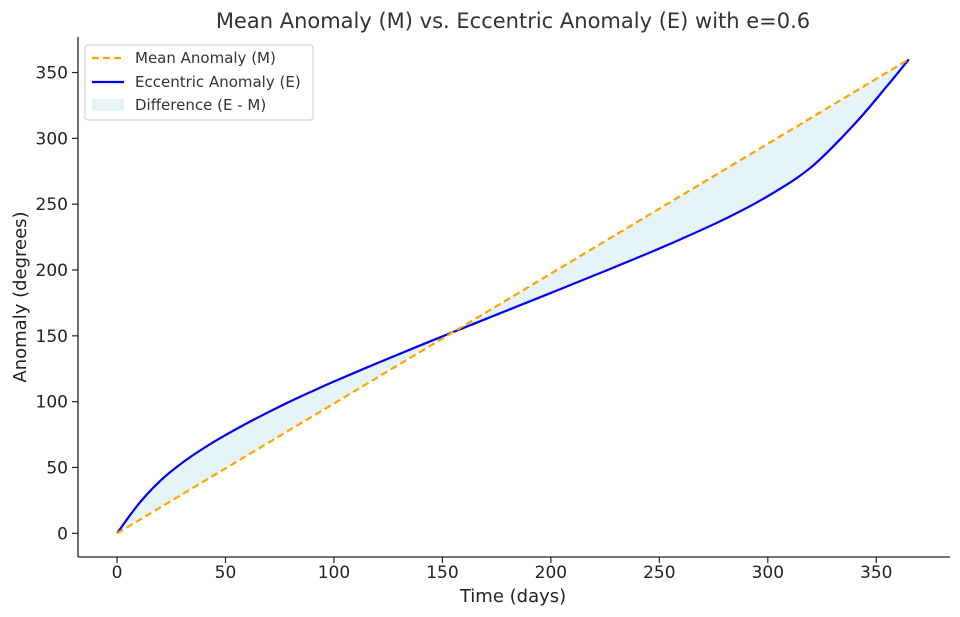 The width and height of the screenshot is (960, 617). I want to click on x-tick-label: 0, so click(117, 573).